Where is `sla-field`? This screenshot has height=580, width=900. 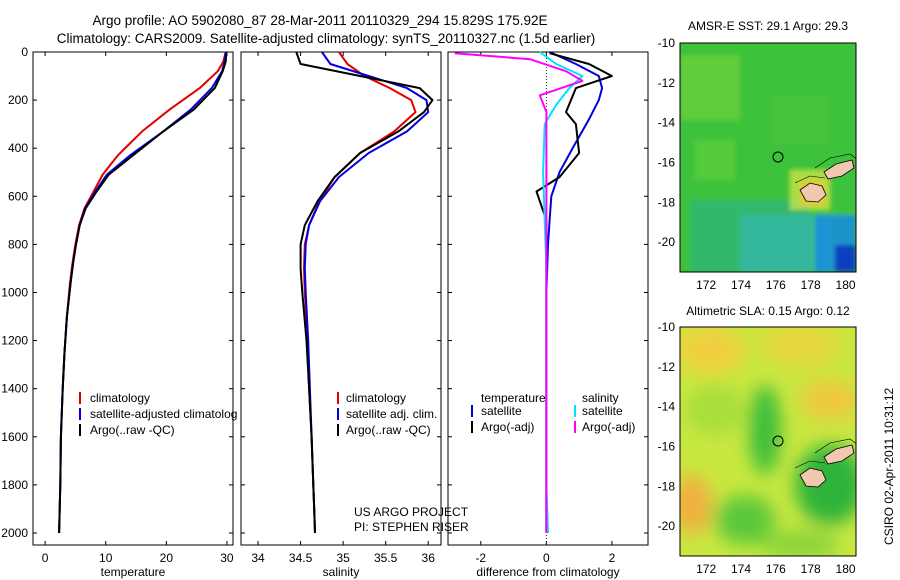
sla-field is located at coordinates (768, 441).